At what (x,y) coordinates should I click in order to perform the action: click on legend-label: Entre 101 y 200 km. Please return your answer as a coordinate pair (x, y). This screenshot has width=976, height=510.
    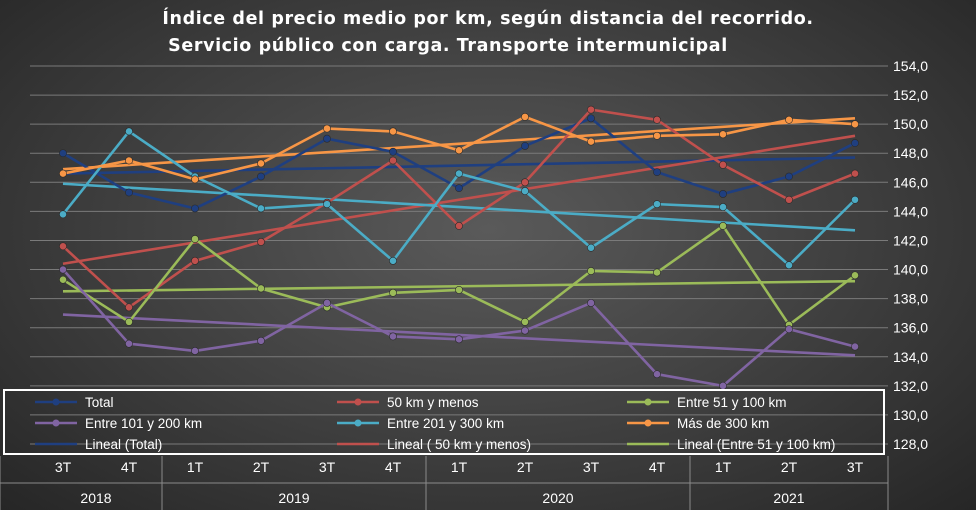
    Looking at the image, I should click on (144, 423).